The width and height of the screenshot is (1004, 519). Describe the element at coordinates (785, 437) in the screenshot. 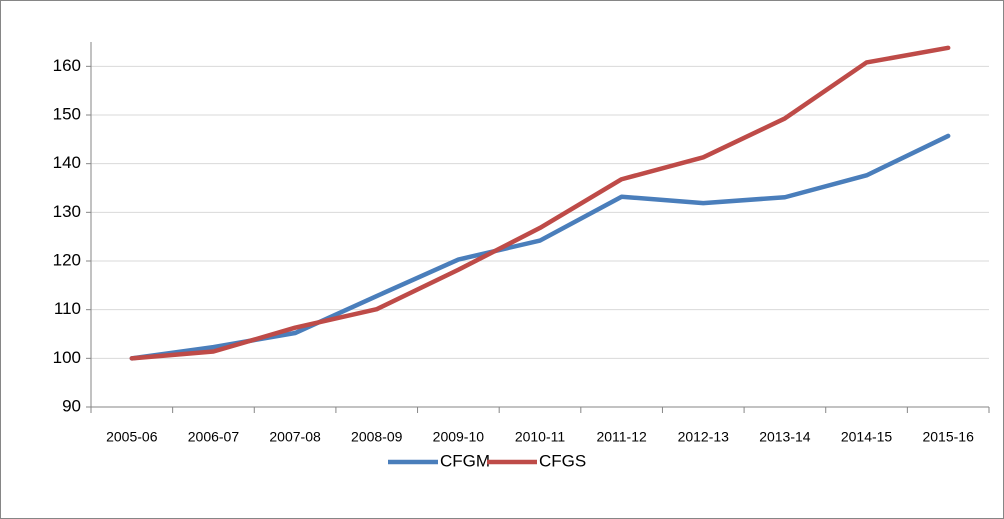

I see `x-tick-label: 2013-14` at that location.